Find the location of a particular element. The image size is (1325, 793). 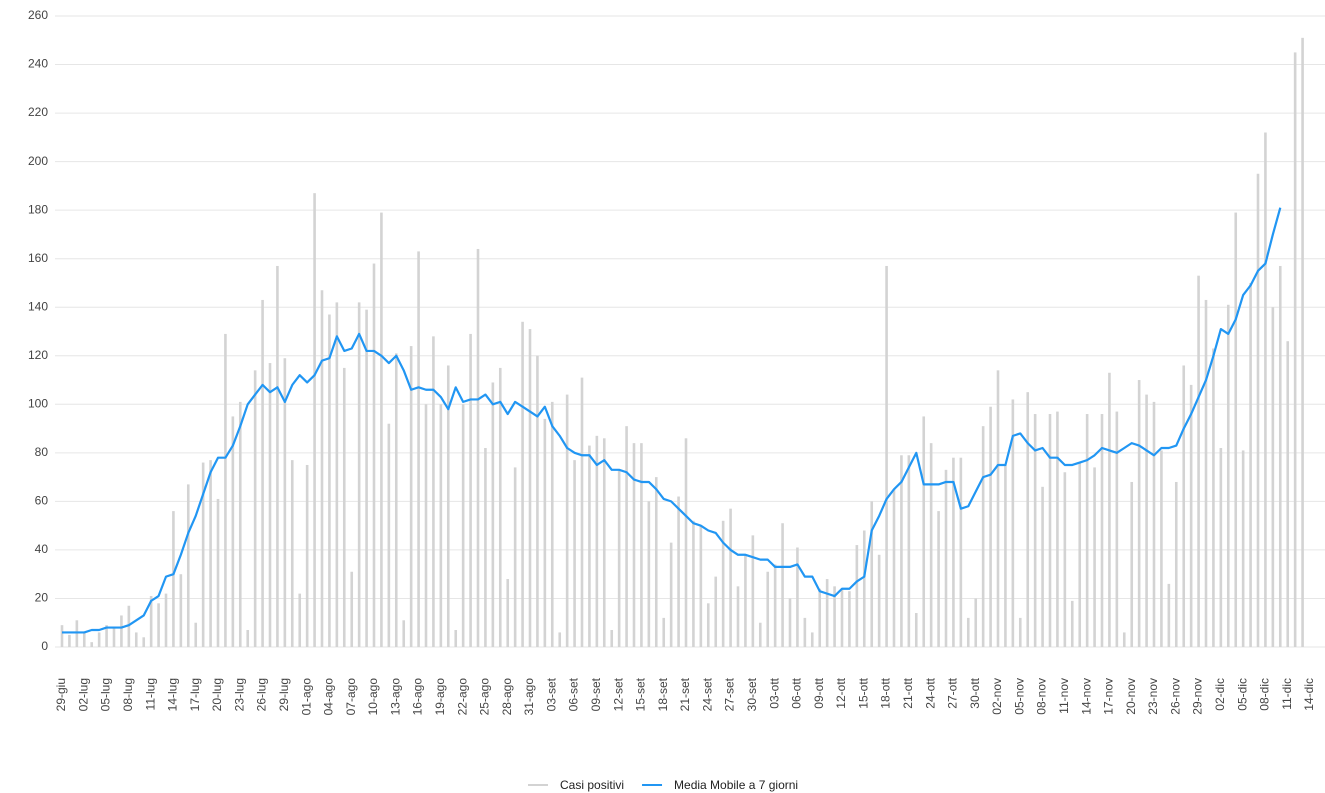

y-tick-label: 240 is located at coordinates (38, 64).